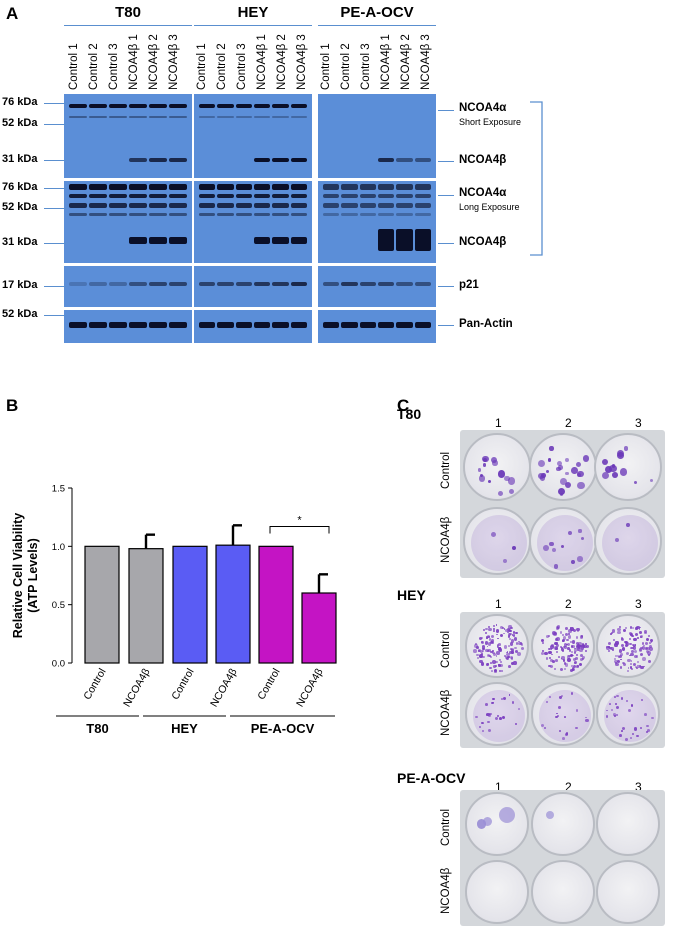  What do you see at coordinates (568, 787) in the screenshot?
I see `plate-column-label: 2` at bounding box center [568, 787].